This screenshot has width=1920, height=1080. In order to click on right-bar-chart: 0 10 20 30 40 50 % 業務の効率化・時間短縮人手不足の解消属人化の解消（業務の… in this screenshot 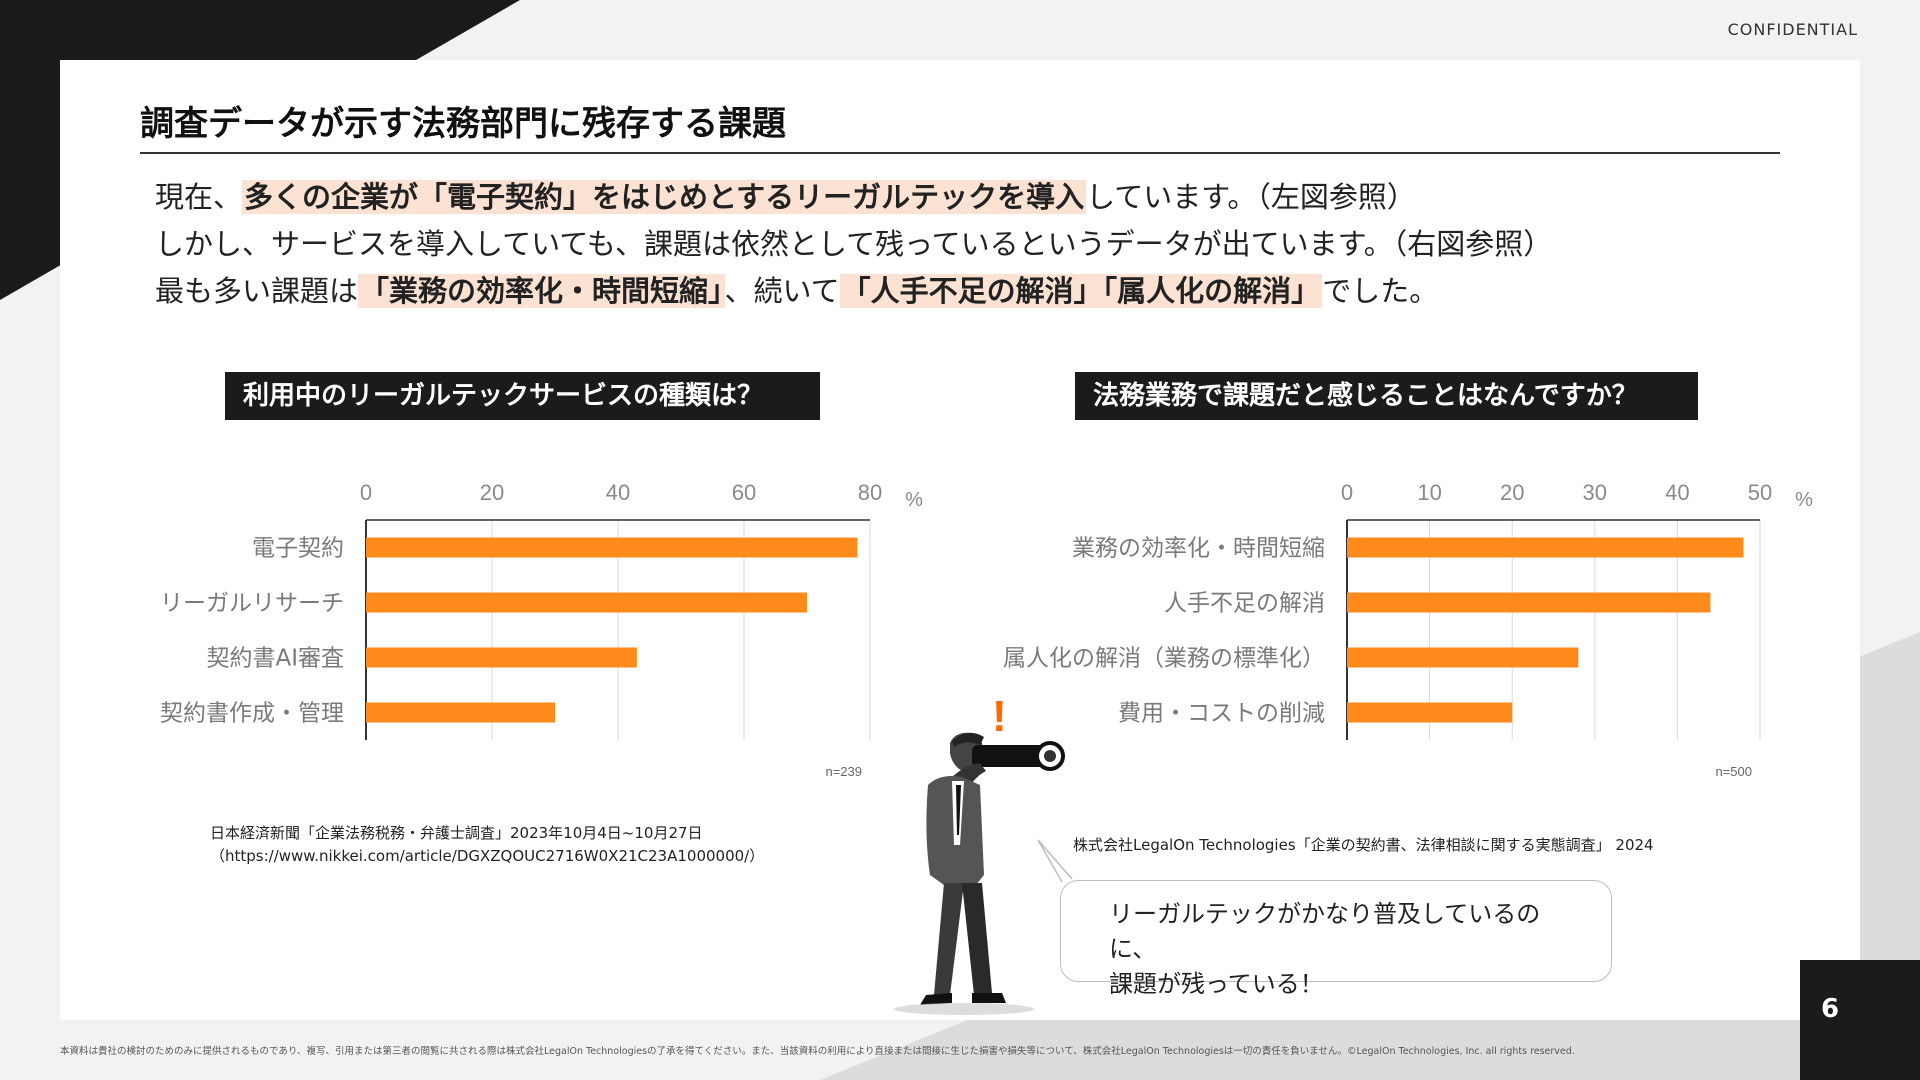, I will do `click(1408, 629)`.